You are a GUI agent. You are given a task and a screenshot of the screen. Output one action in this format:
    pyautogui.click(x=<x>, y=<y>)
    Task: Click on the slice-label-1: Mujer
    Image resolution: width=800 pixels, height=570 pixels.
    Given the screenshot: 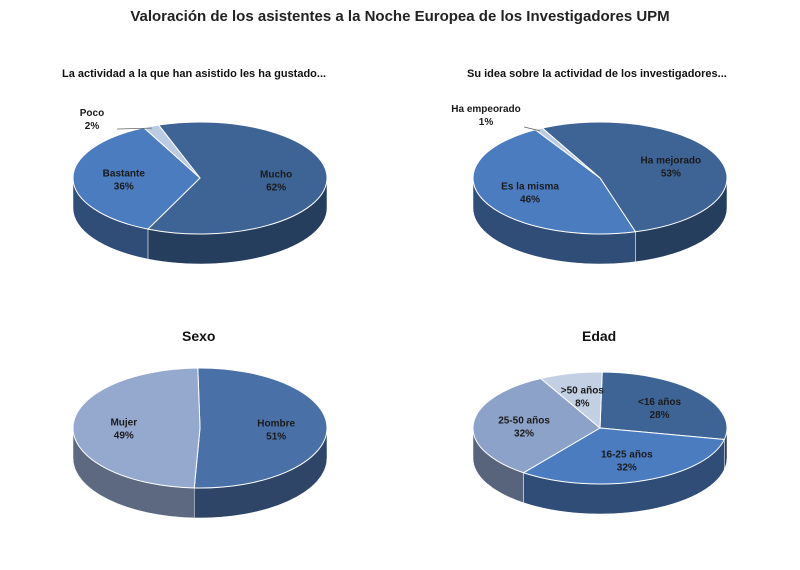 What is the action you would take?
    pyautogui.click(x=123, y=422)
    